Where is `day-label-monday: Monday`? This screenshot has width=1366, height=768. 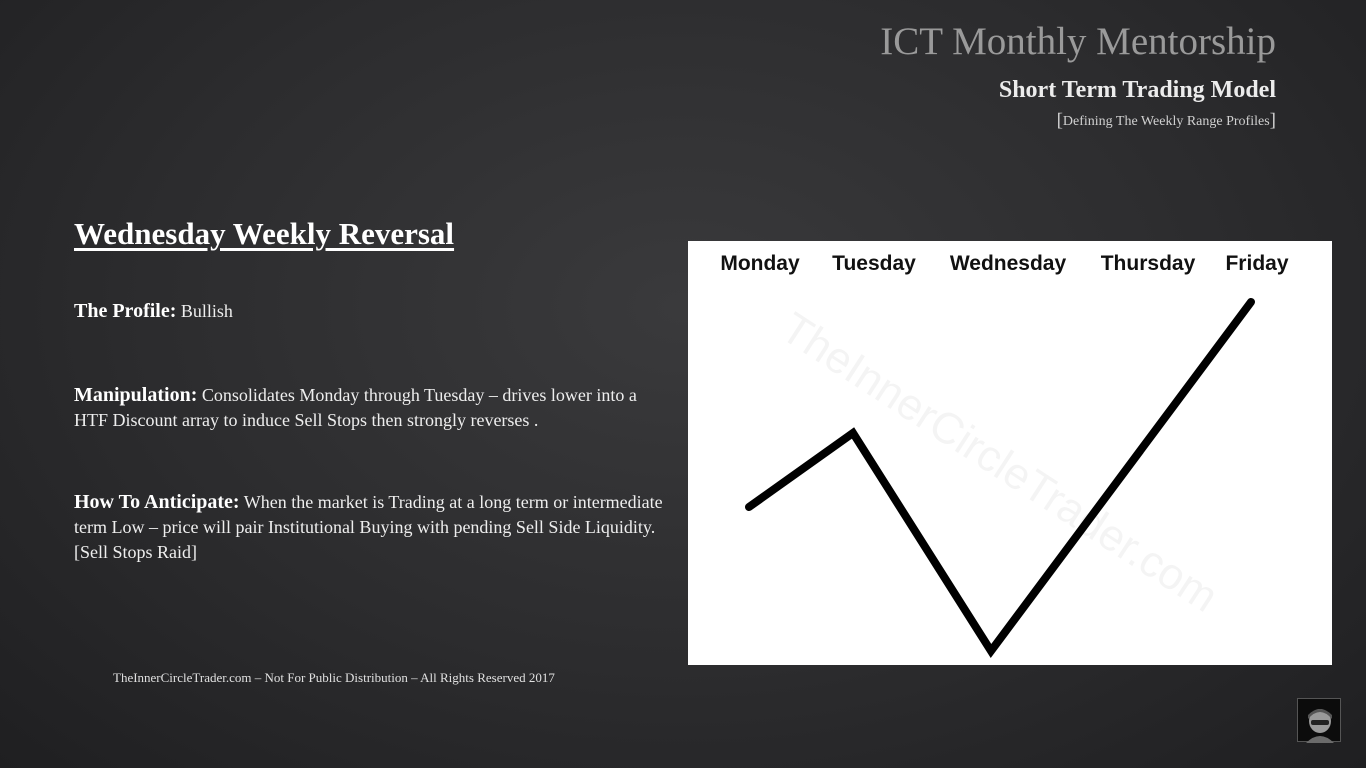 day-label-monday: Monday is located at coordinates (760, 263).